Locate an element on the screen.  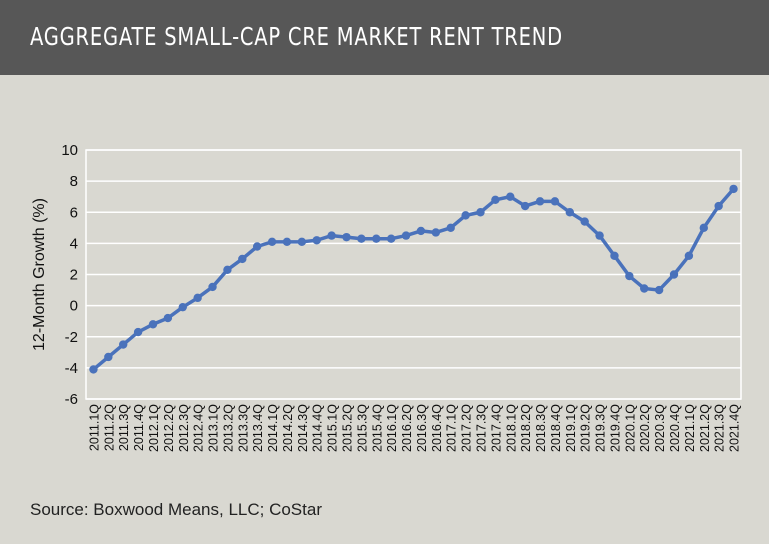
x-tick-label: 2017.1Q is located at coordinates (452, 428).